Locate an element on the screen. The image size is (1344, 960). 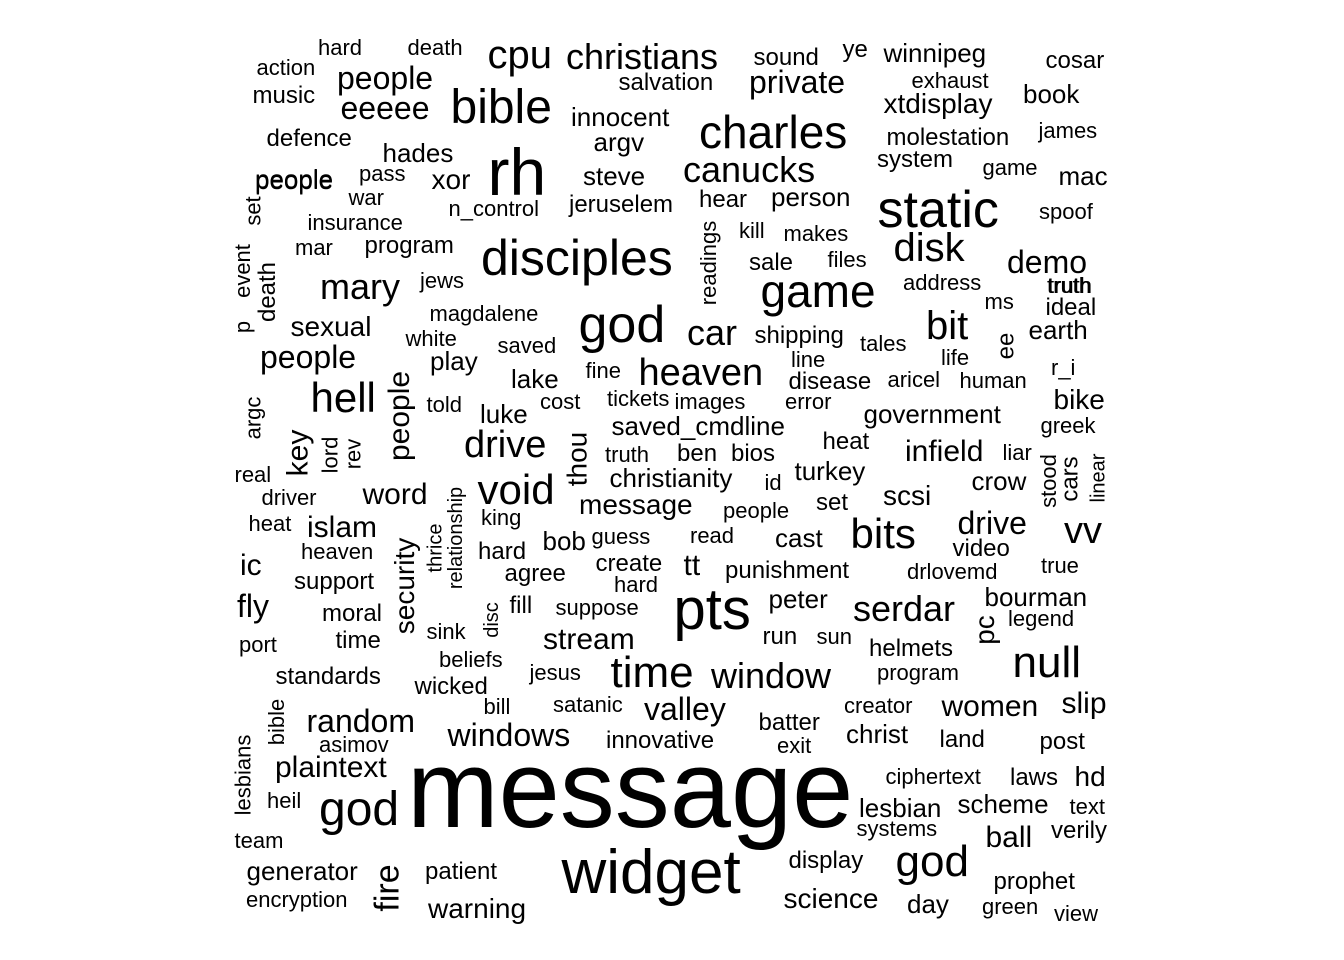
word-told: told is located at coordinates (444, 404).